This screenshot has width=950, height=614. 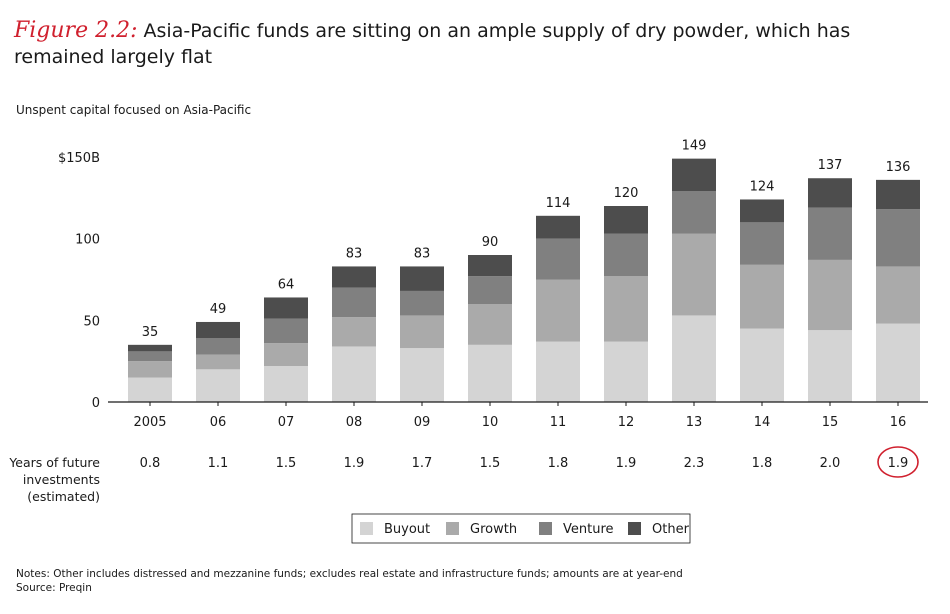 I want to click on bar-total-label: 90, so click(x=490, y=242).